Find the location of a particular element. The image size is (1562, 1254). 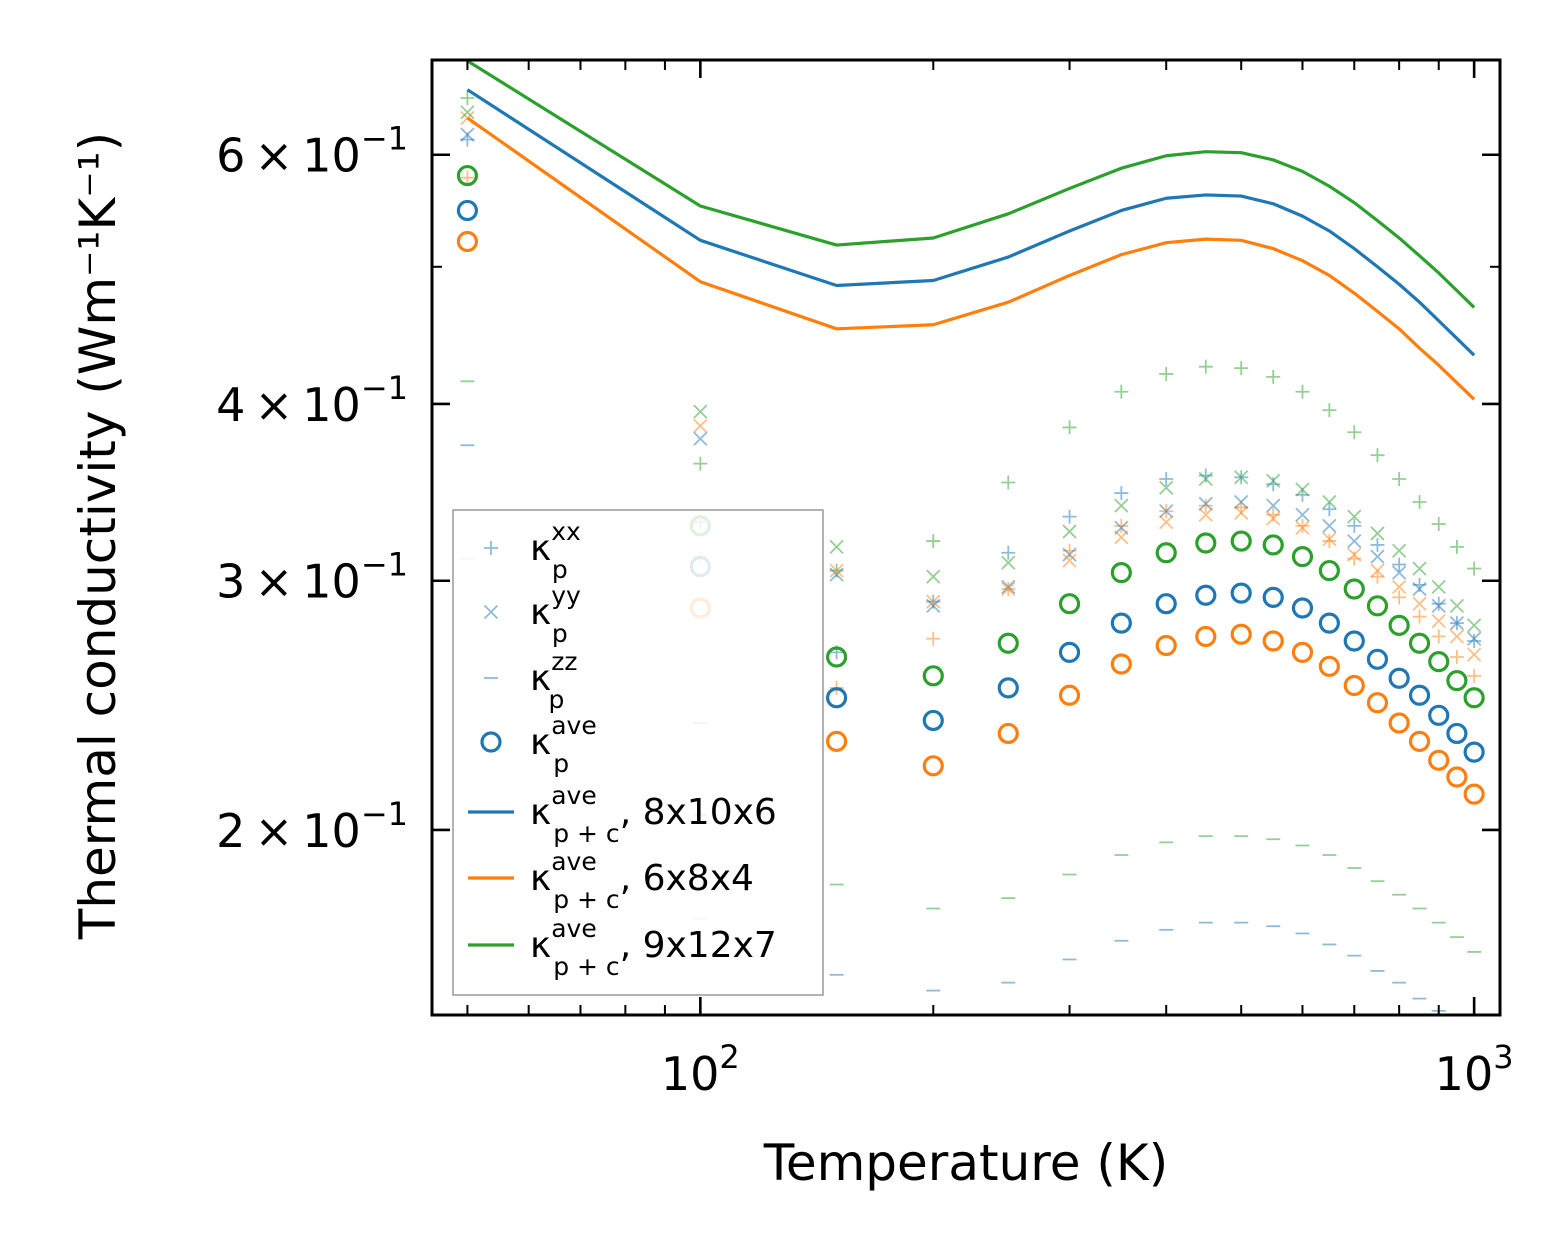

series-line--p-c-ave-6x8x4 is located at coordinates (971, 258).